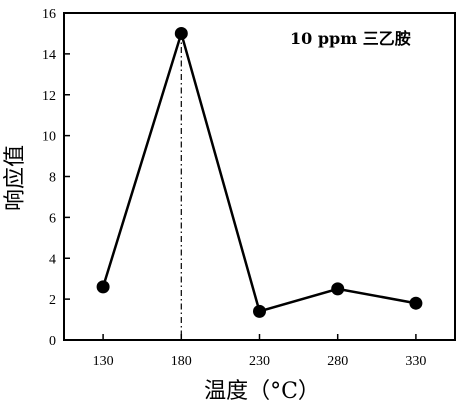 Image resolution: width=474 pixels, height=409 pixels. I want to click on y-axis-title: 响应值, so click(15, 178).